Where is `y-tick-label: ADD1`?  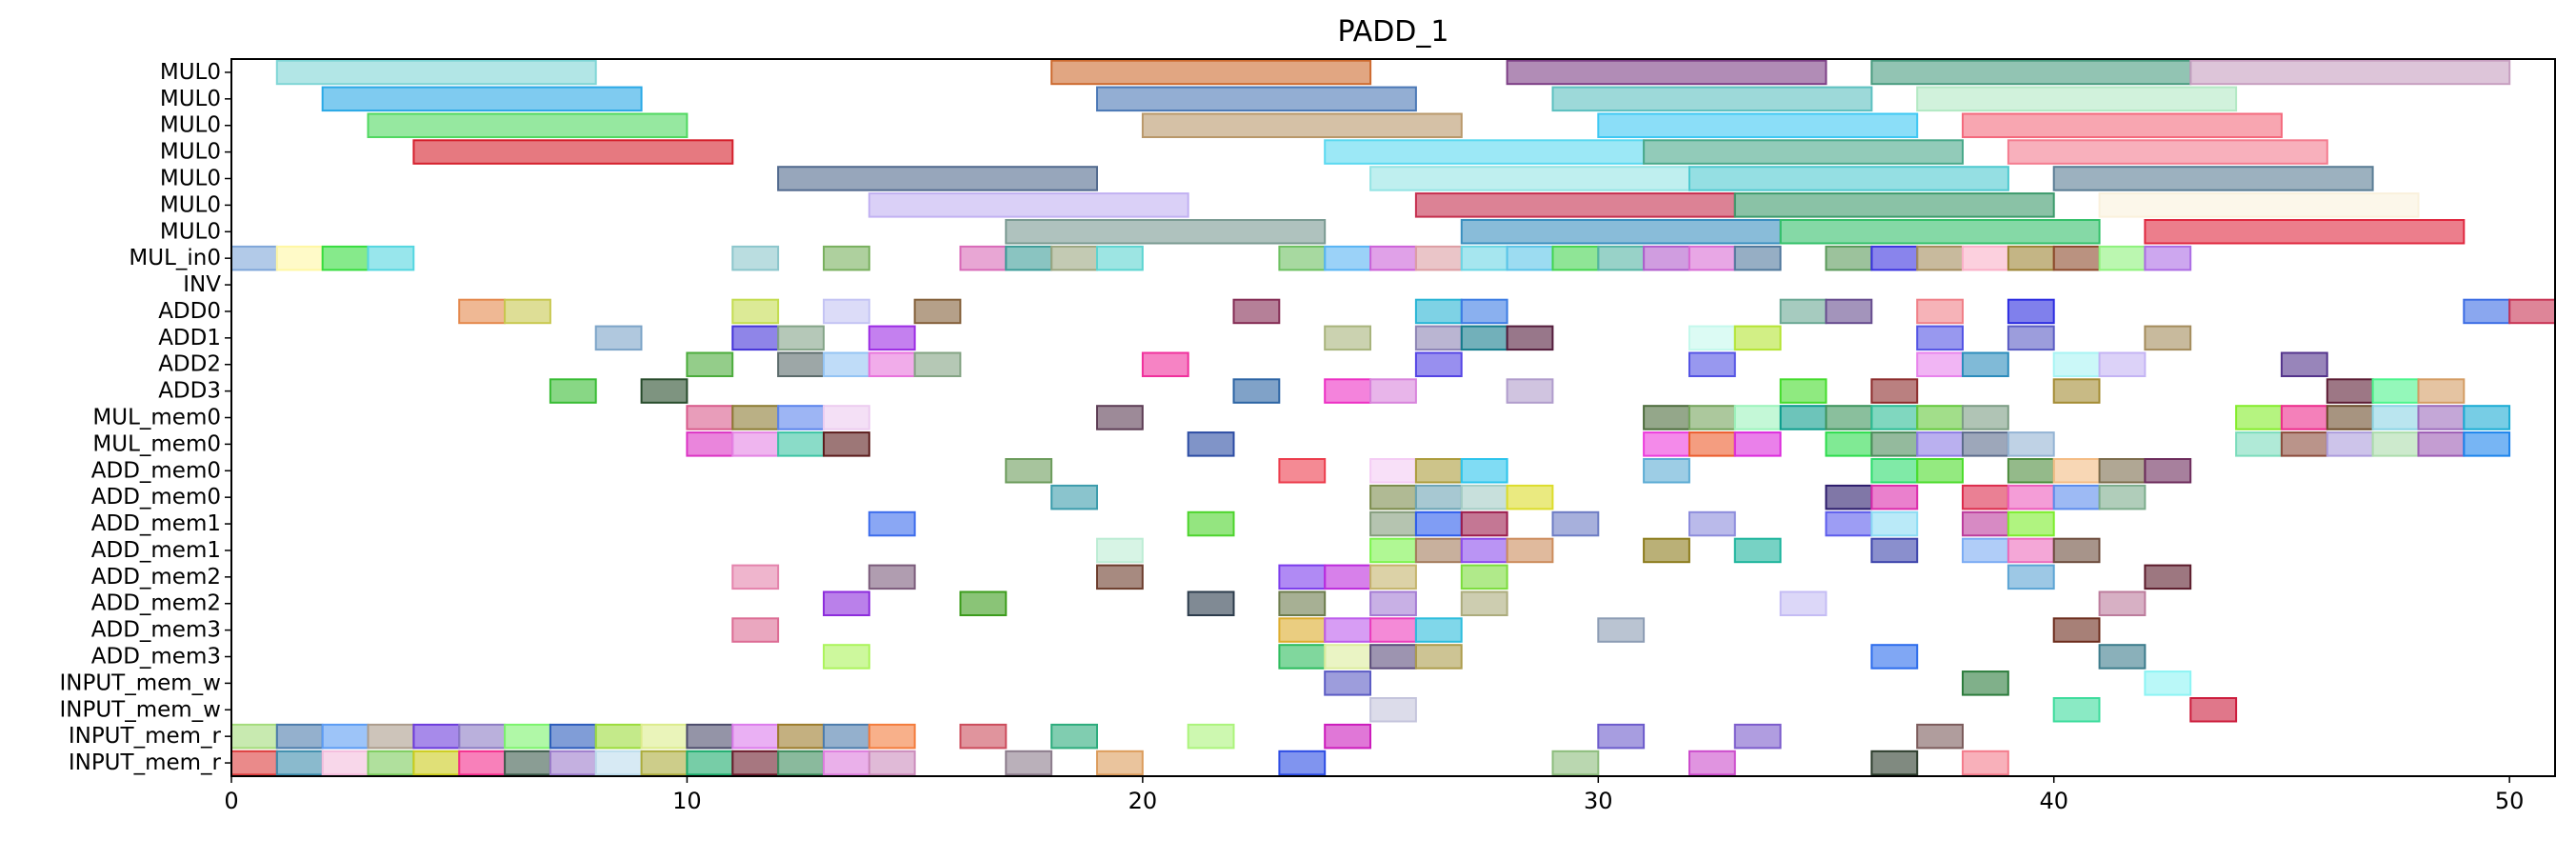 y-tick-label: ADD1 is located at coordinates (189, 338).